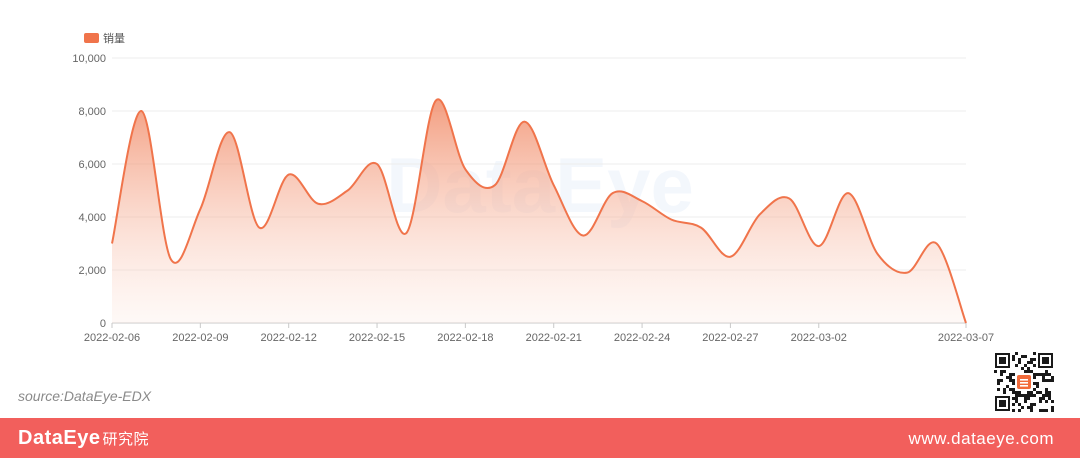 The image size is (1080, 458). I want to click on legend-label: 销量, so click(114, 38).